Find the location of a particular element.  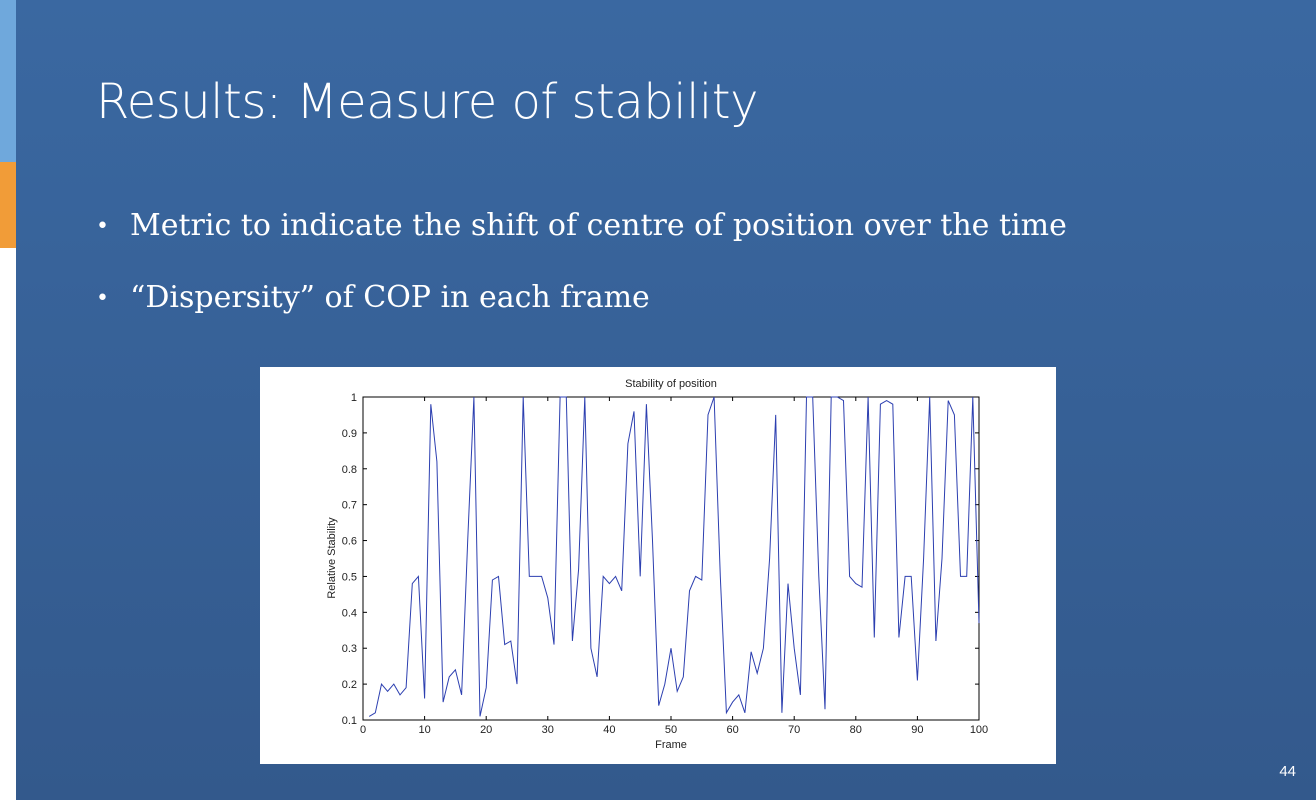

y-tick-label: 0.5 is located at coordinates (349, 577).